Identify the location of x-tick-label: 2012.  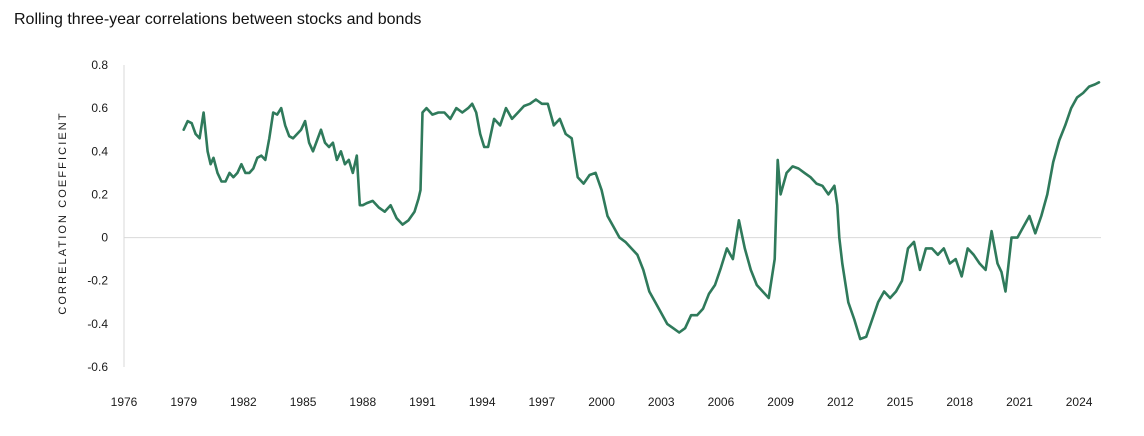
(840, 402).